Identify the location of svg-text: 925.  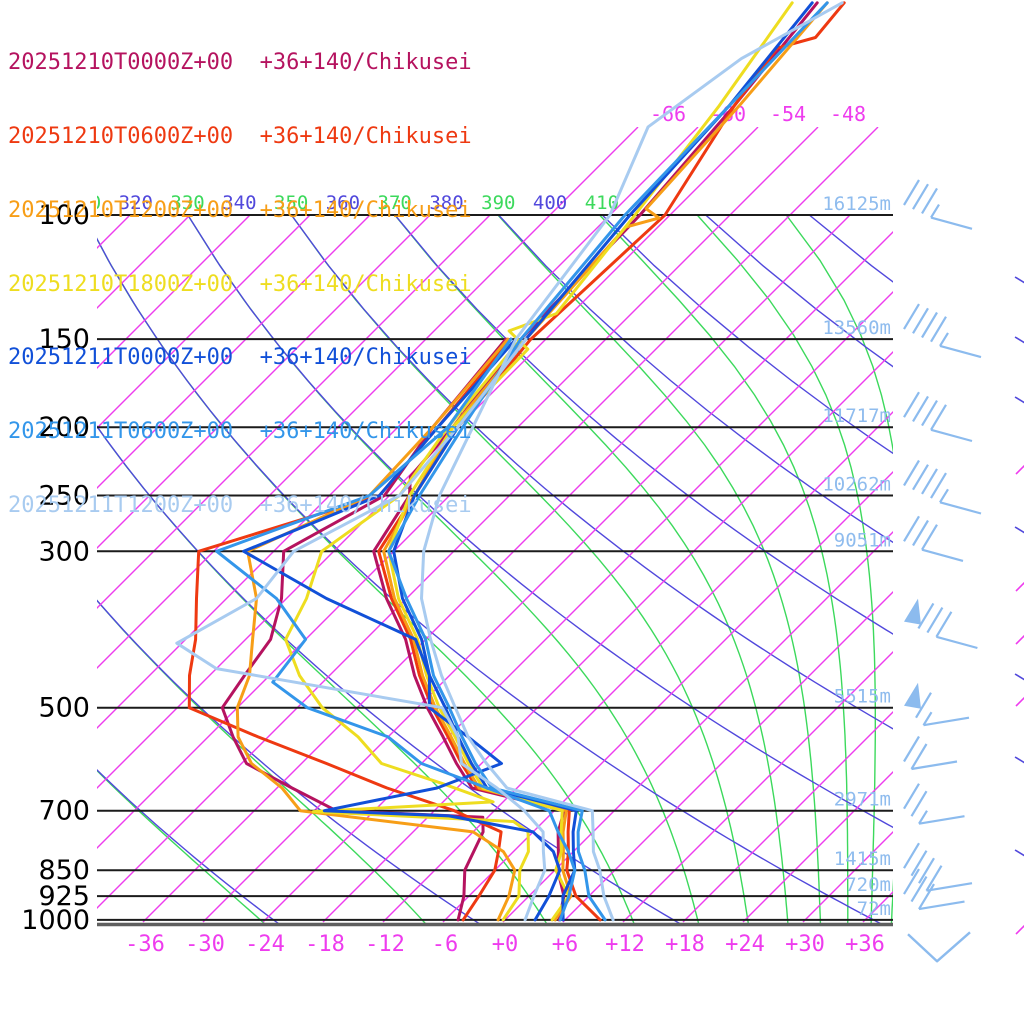
(64, 896).